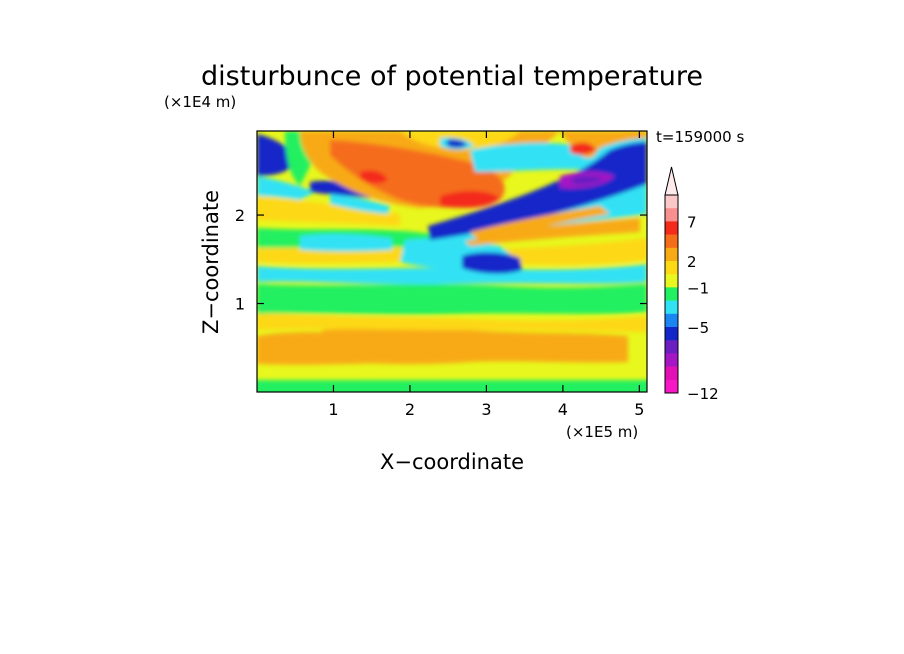  I want to click on x-axis-label: X−coordinate, so click(452, 462).